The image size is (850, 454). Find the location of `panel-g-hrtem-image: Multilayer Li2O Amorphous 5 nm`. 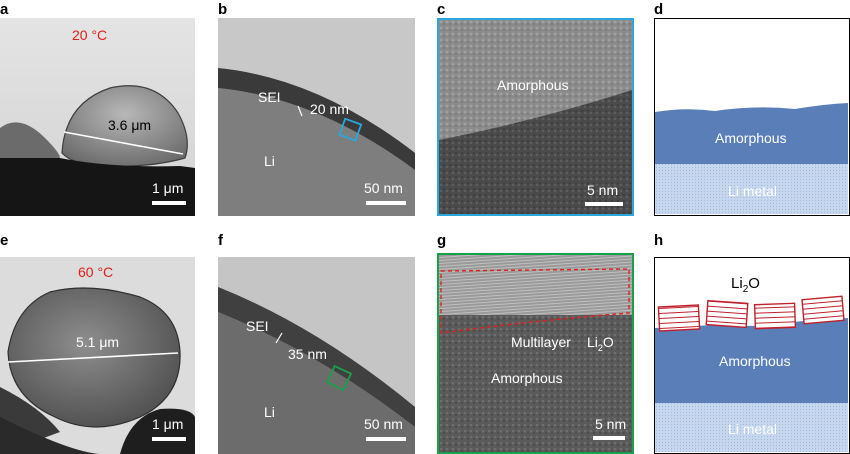

panel-g-hrtem-image: Multilayer Li2O Amorphous 5 nm is located at coordinates (535, 353).